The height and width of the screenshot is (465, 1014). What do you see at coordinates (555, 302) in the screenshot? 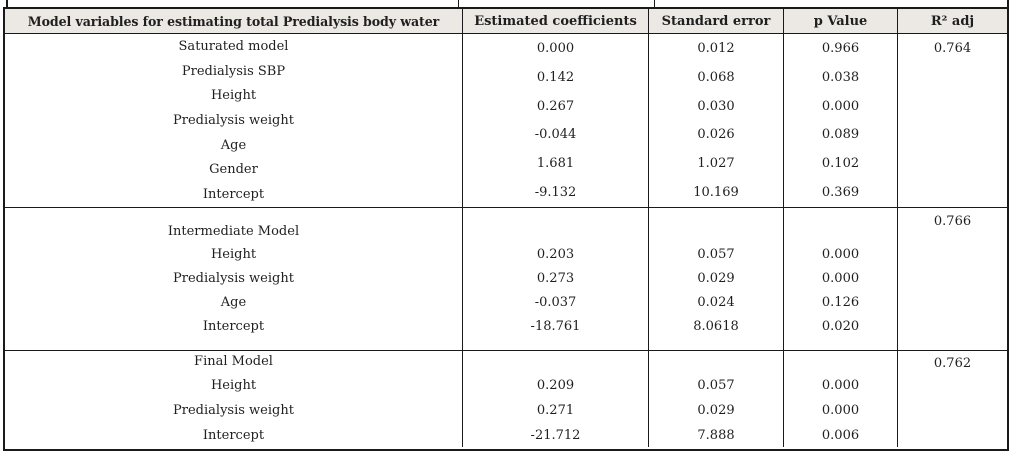
I see `coefficient-value: -0.037` at bounding box center [555, 302].